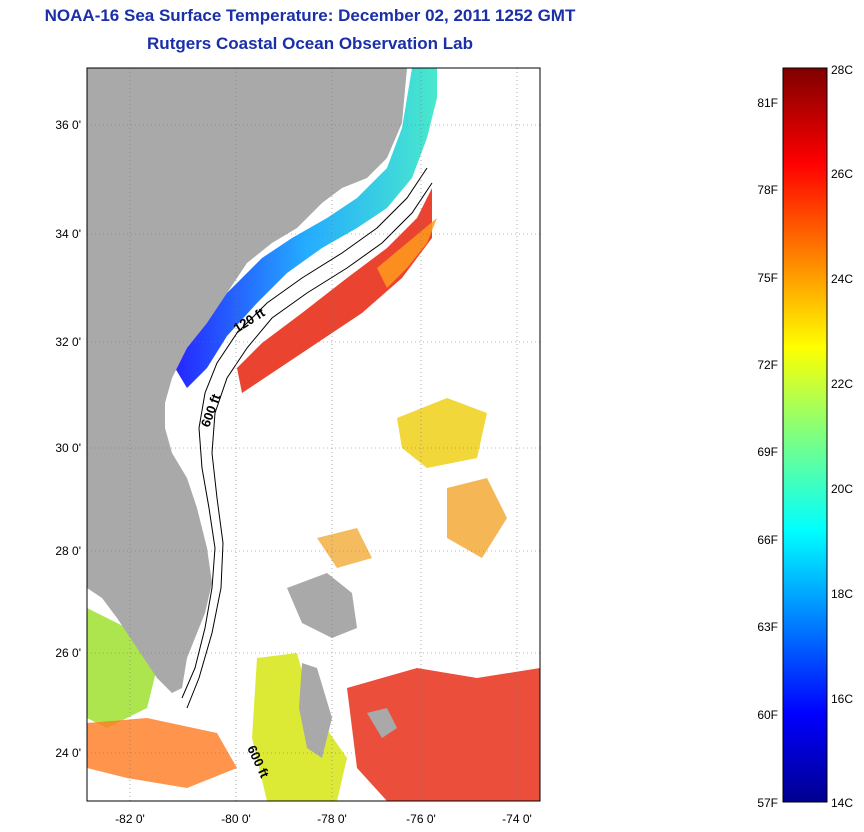  I want to click on lat-label-28: 28 0', so click(68, 551).